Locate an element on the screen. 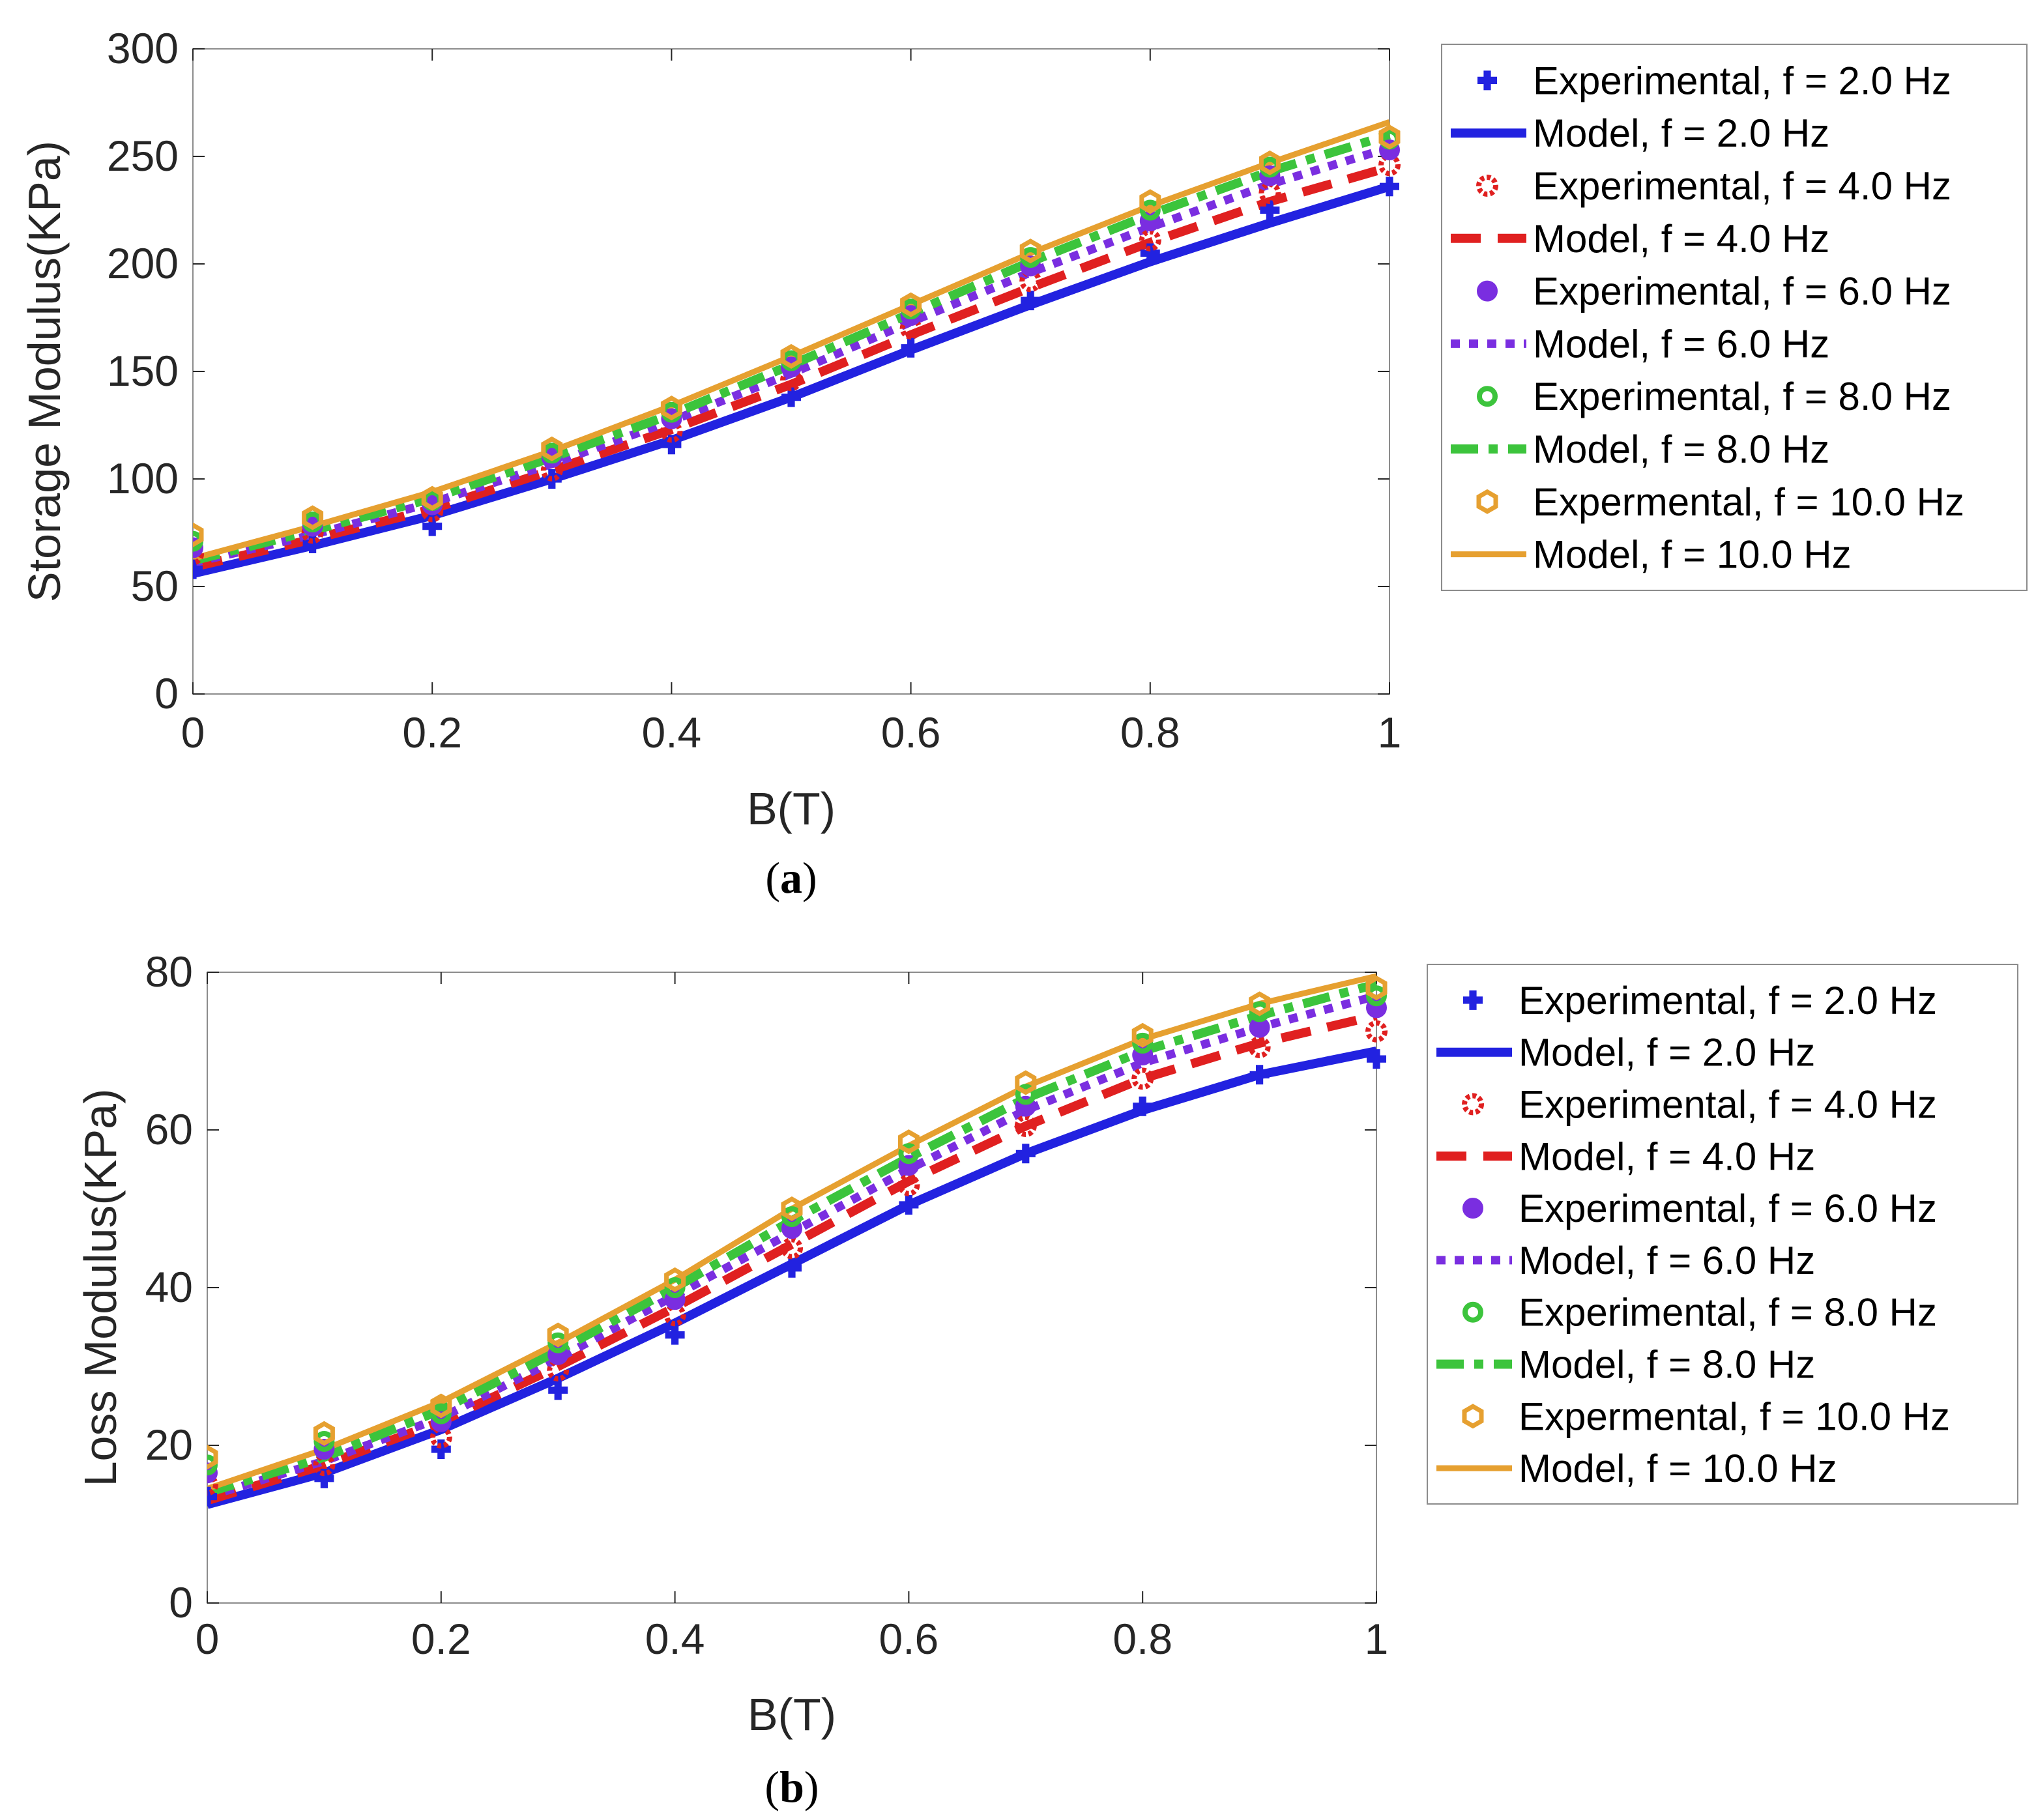 Image resolution: width=2036 pixels, height=1820 pixels. y-tick-label: 200 is located at coordinates (143, 263).